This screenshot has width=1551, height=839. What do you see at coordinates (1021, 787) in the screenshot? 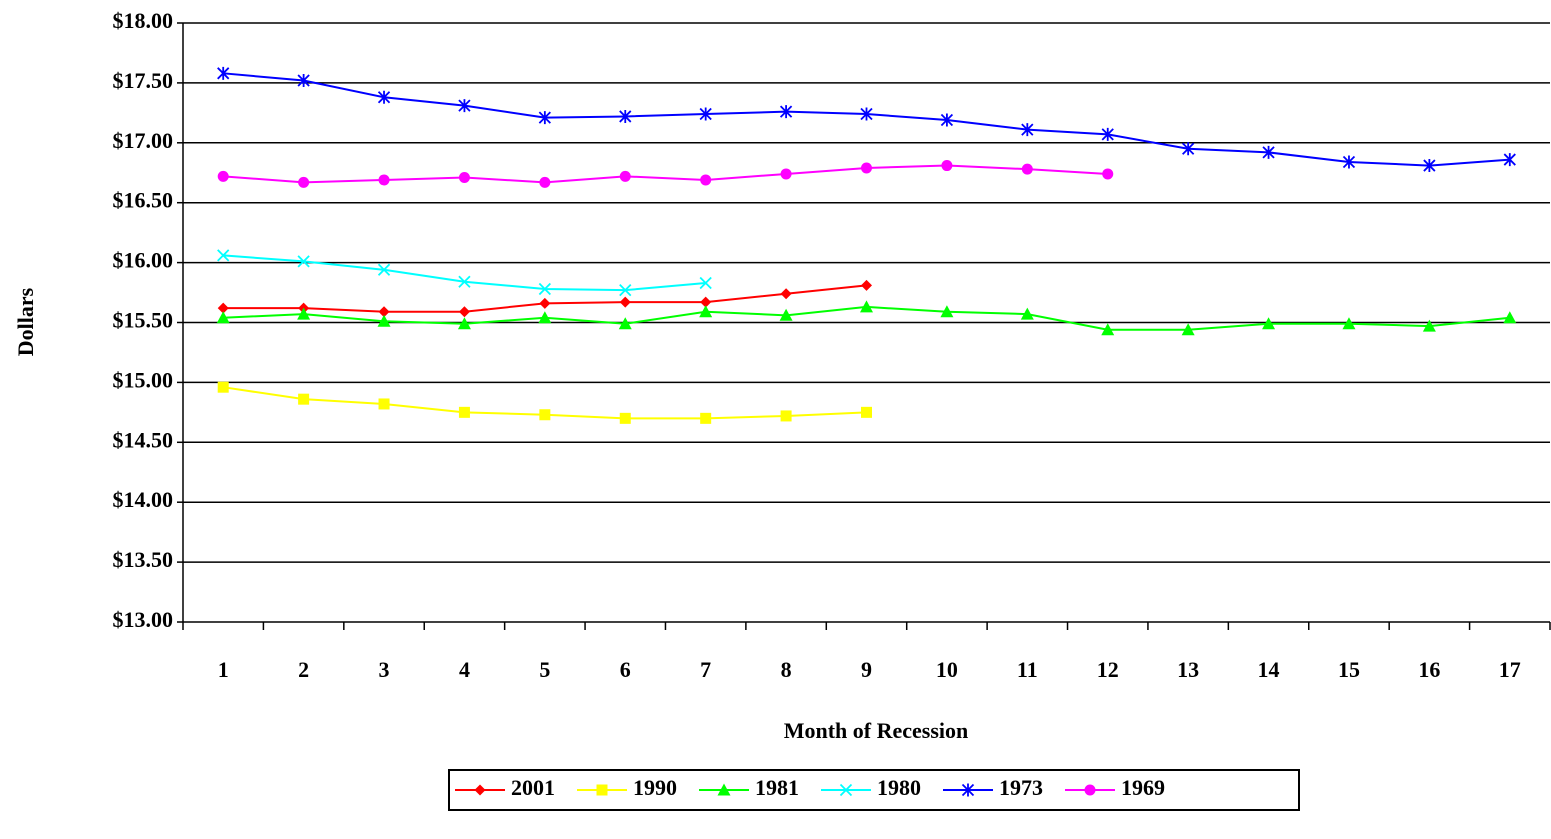
I see `legend-label: 1973` at bounding box center [1021, 787].